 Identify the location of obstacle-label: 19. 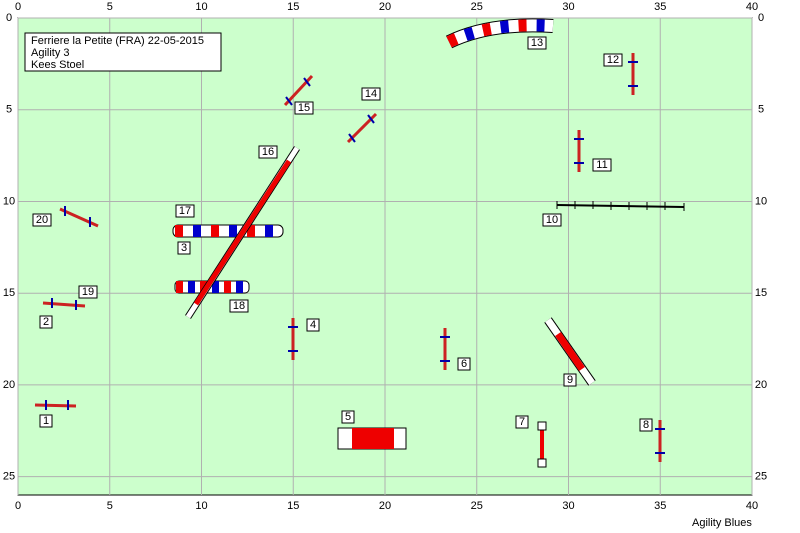
(88, 292).